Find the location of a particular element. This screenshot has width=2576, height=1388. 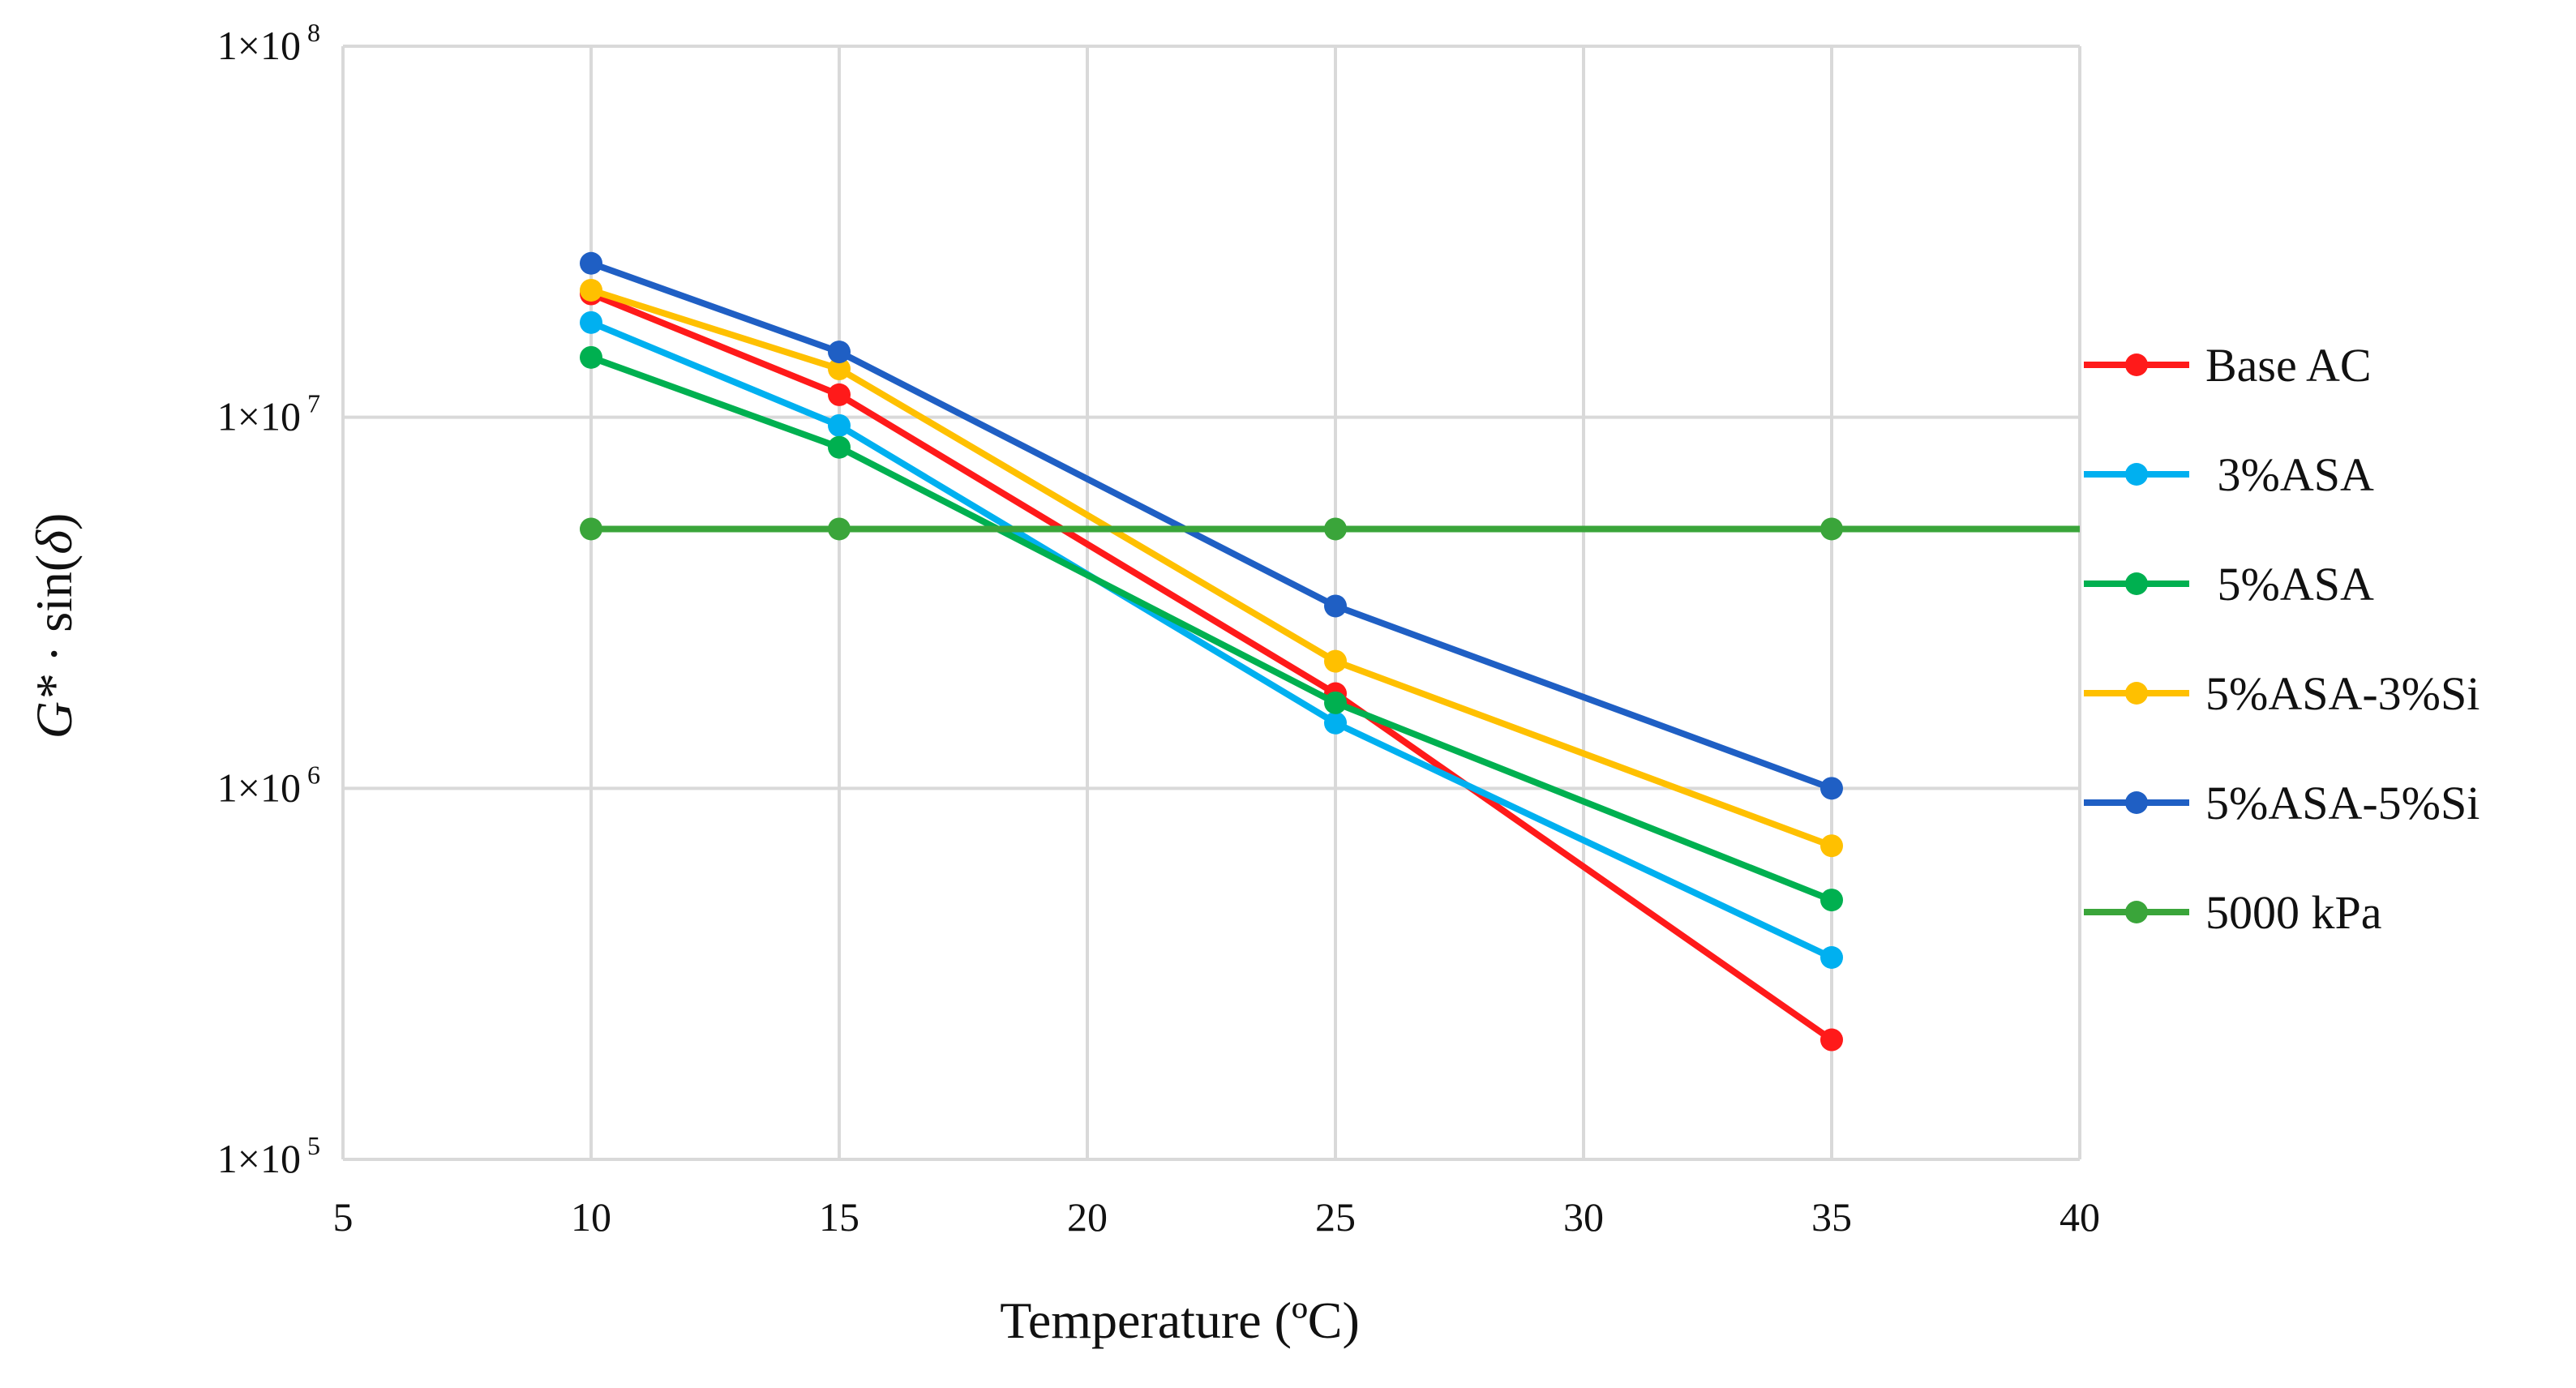

legend-label: 3%ASA is located at coordinates (2289, 474).